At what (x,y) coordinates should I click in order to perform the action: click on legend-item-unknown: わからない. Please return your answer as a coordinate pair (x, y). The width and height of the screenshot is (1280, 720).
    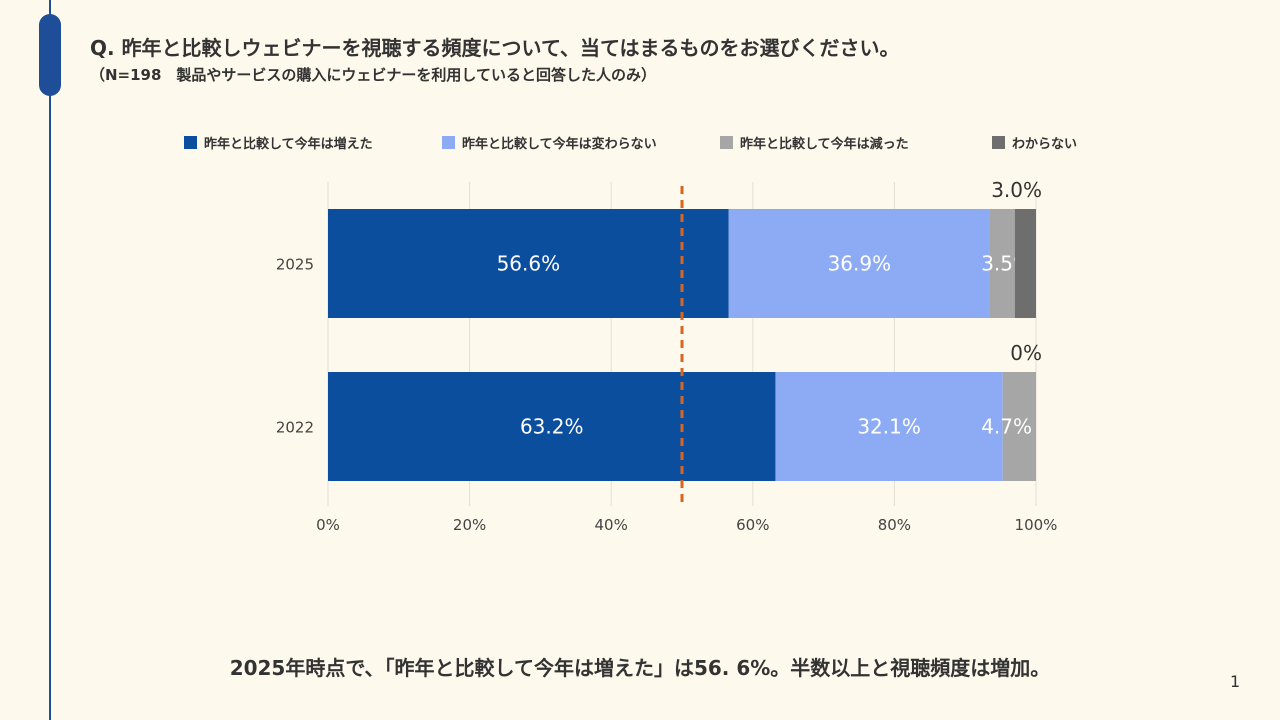
    Looking at the image, I should click on (1034, 142).